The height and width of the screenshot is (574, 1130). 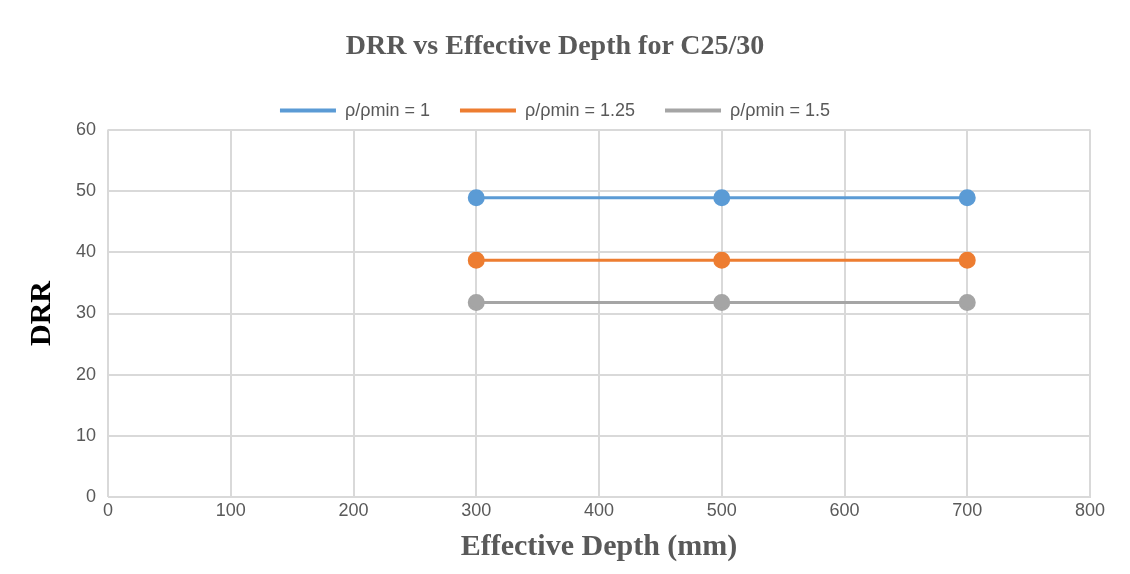 I want to click on legend-label: ρ/ρmin = 1.5, so click(x=780, y=109).